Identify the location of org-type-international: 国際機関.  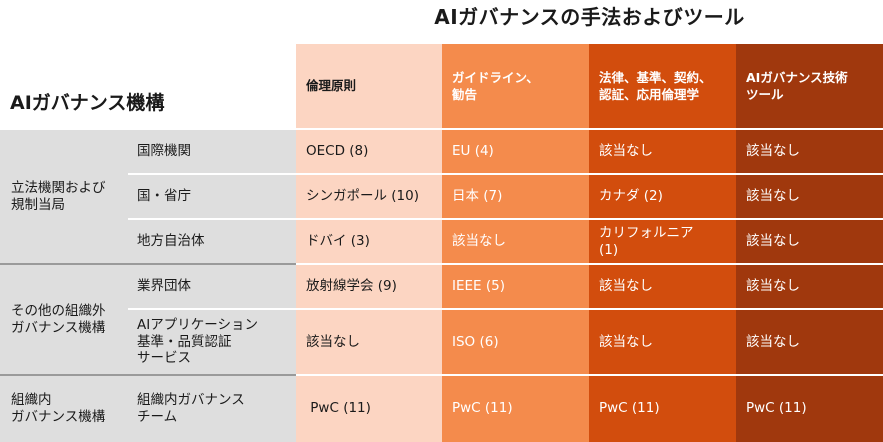
(164, 151).